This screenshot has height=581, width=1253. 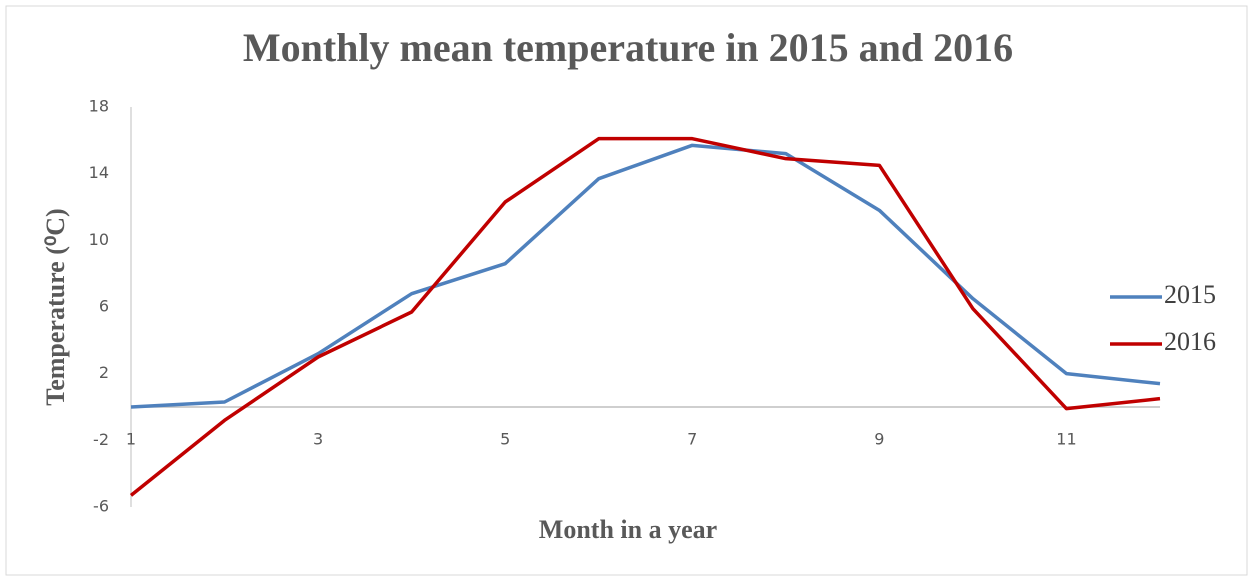 What do you see at coordinates (131, 439) in the screenshot?
I see `x-tick-label: 1` at bounding box center [131, 439].